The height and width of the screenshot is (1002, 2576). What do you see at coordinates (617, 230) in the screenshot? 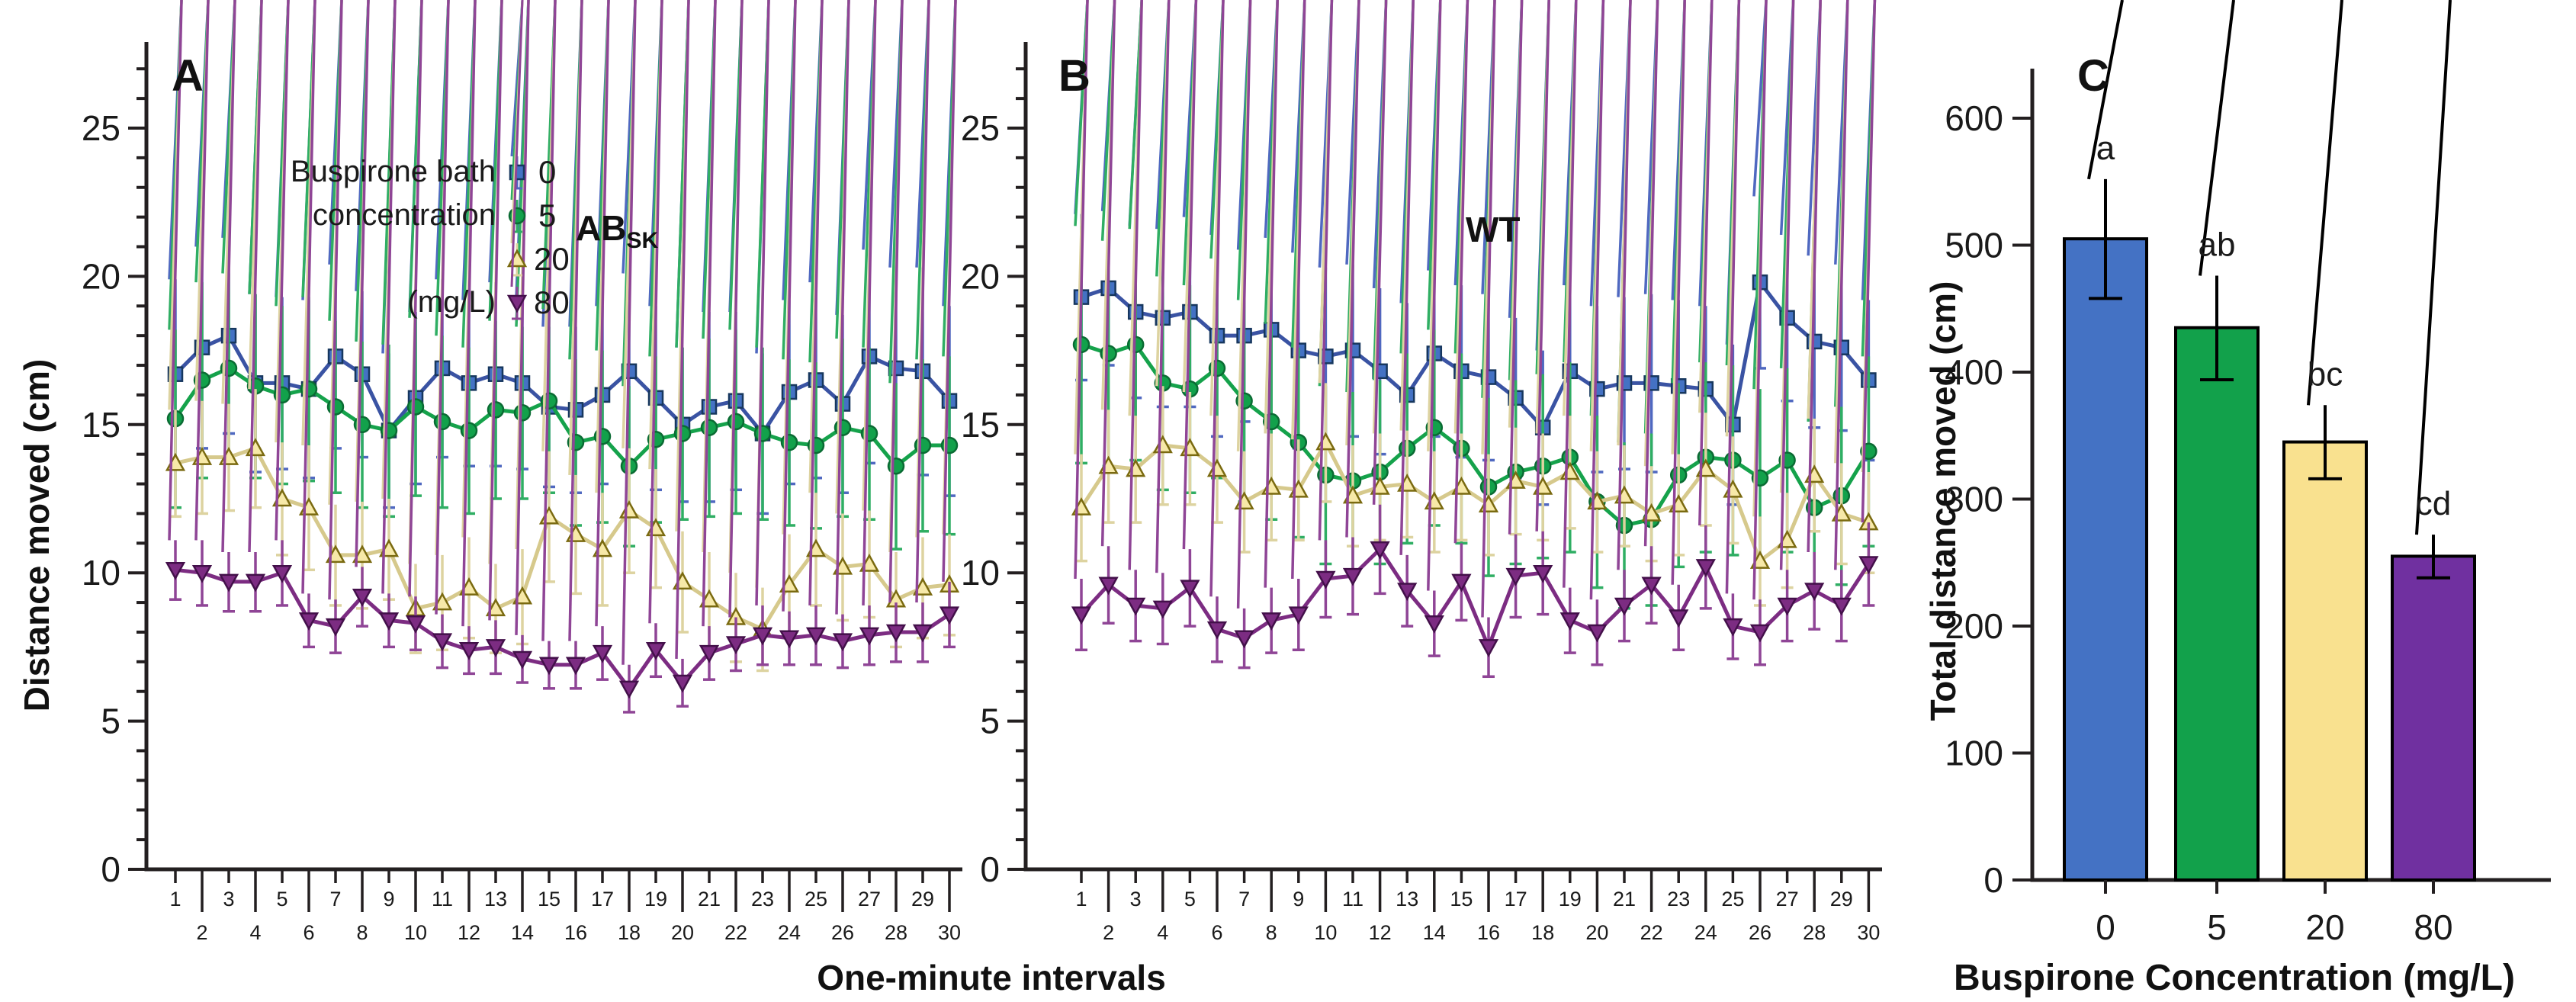
I see `panel-a-title: ABSK` at bounding box center [617, 230].